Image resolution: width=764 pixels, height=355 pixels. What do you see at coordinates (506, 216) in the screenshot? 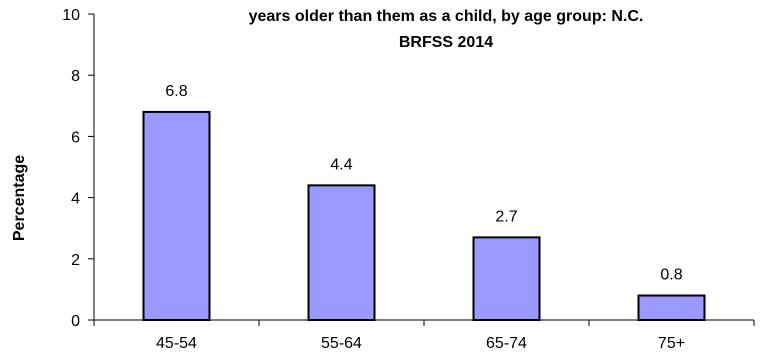
I see `data-label-65-74: 2.7` at bounding box center [506, 216].